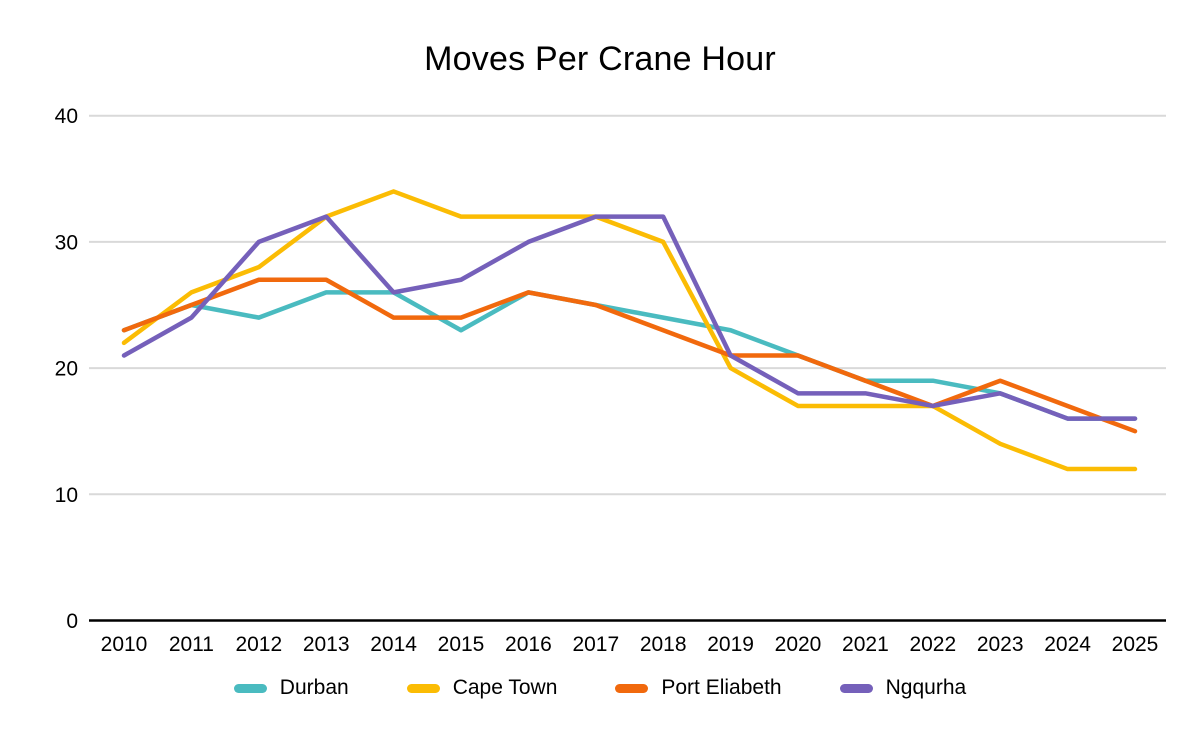 The width and height of the screenshot is (1200, 742). I want to click on x-tick-label-2010: 2010, so click(124, 644).